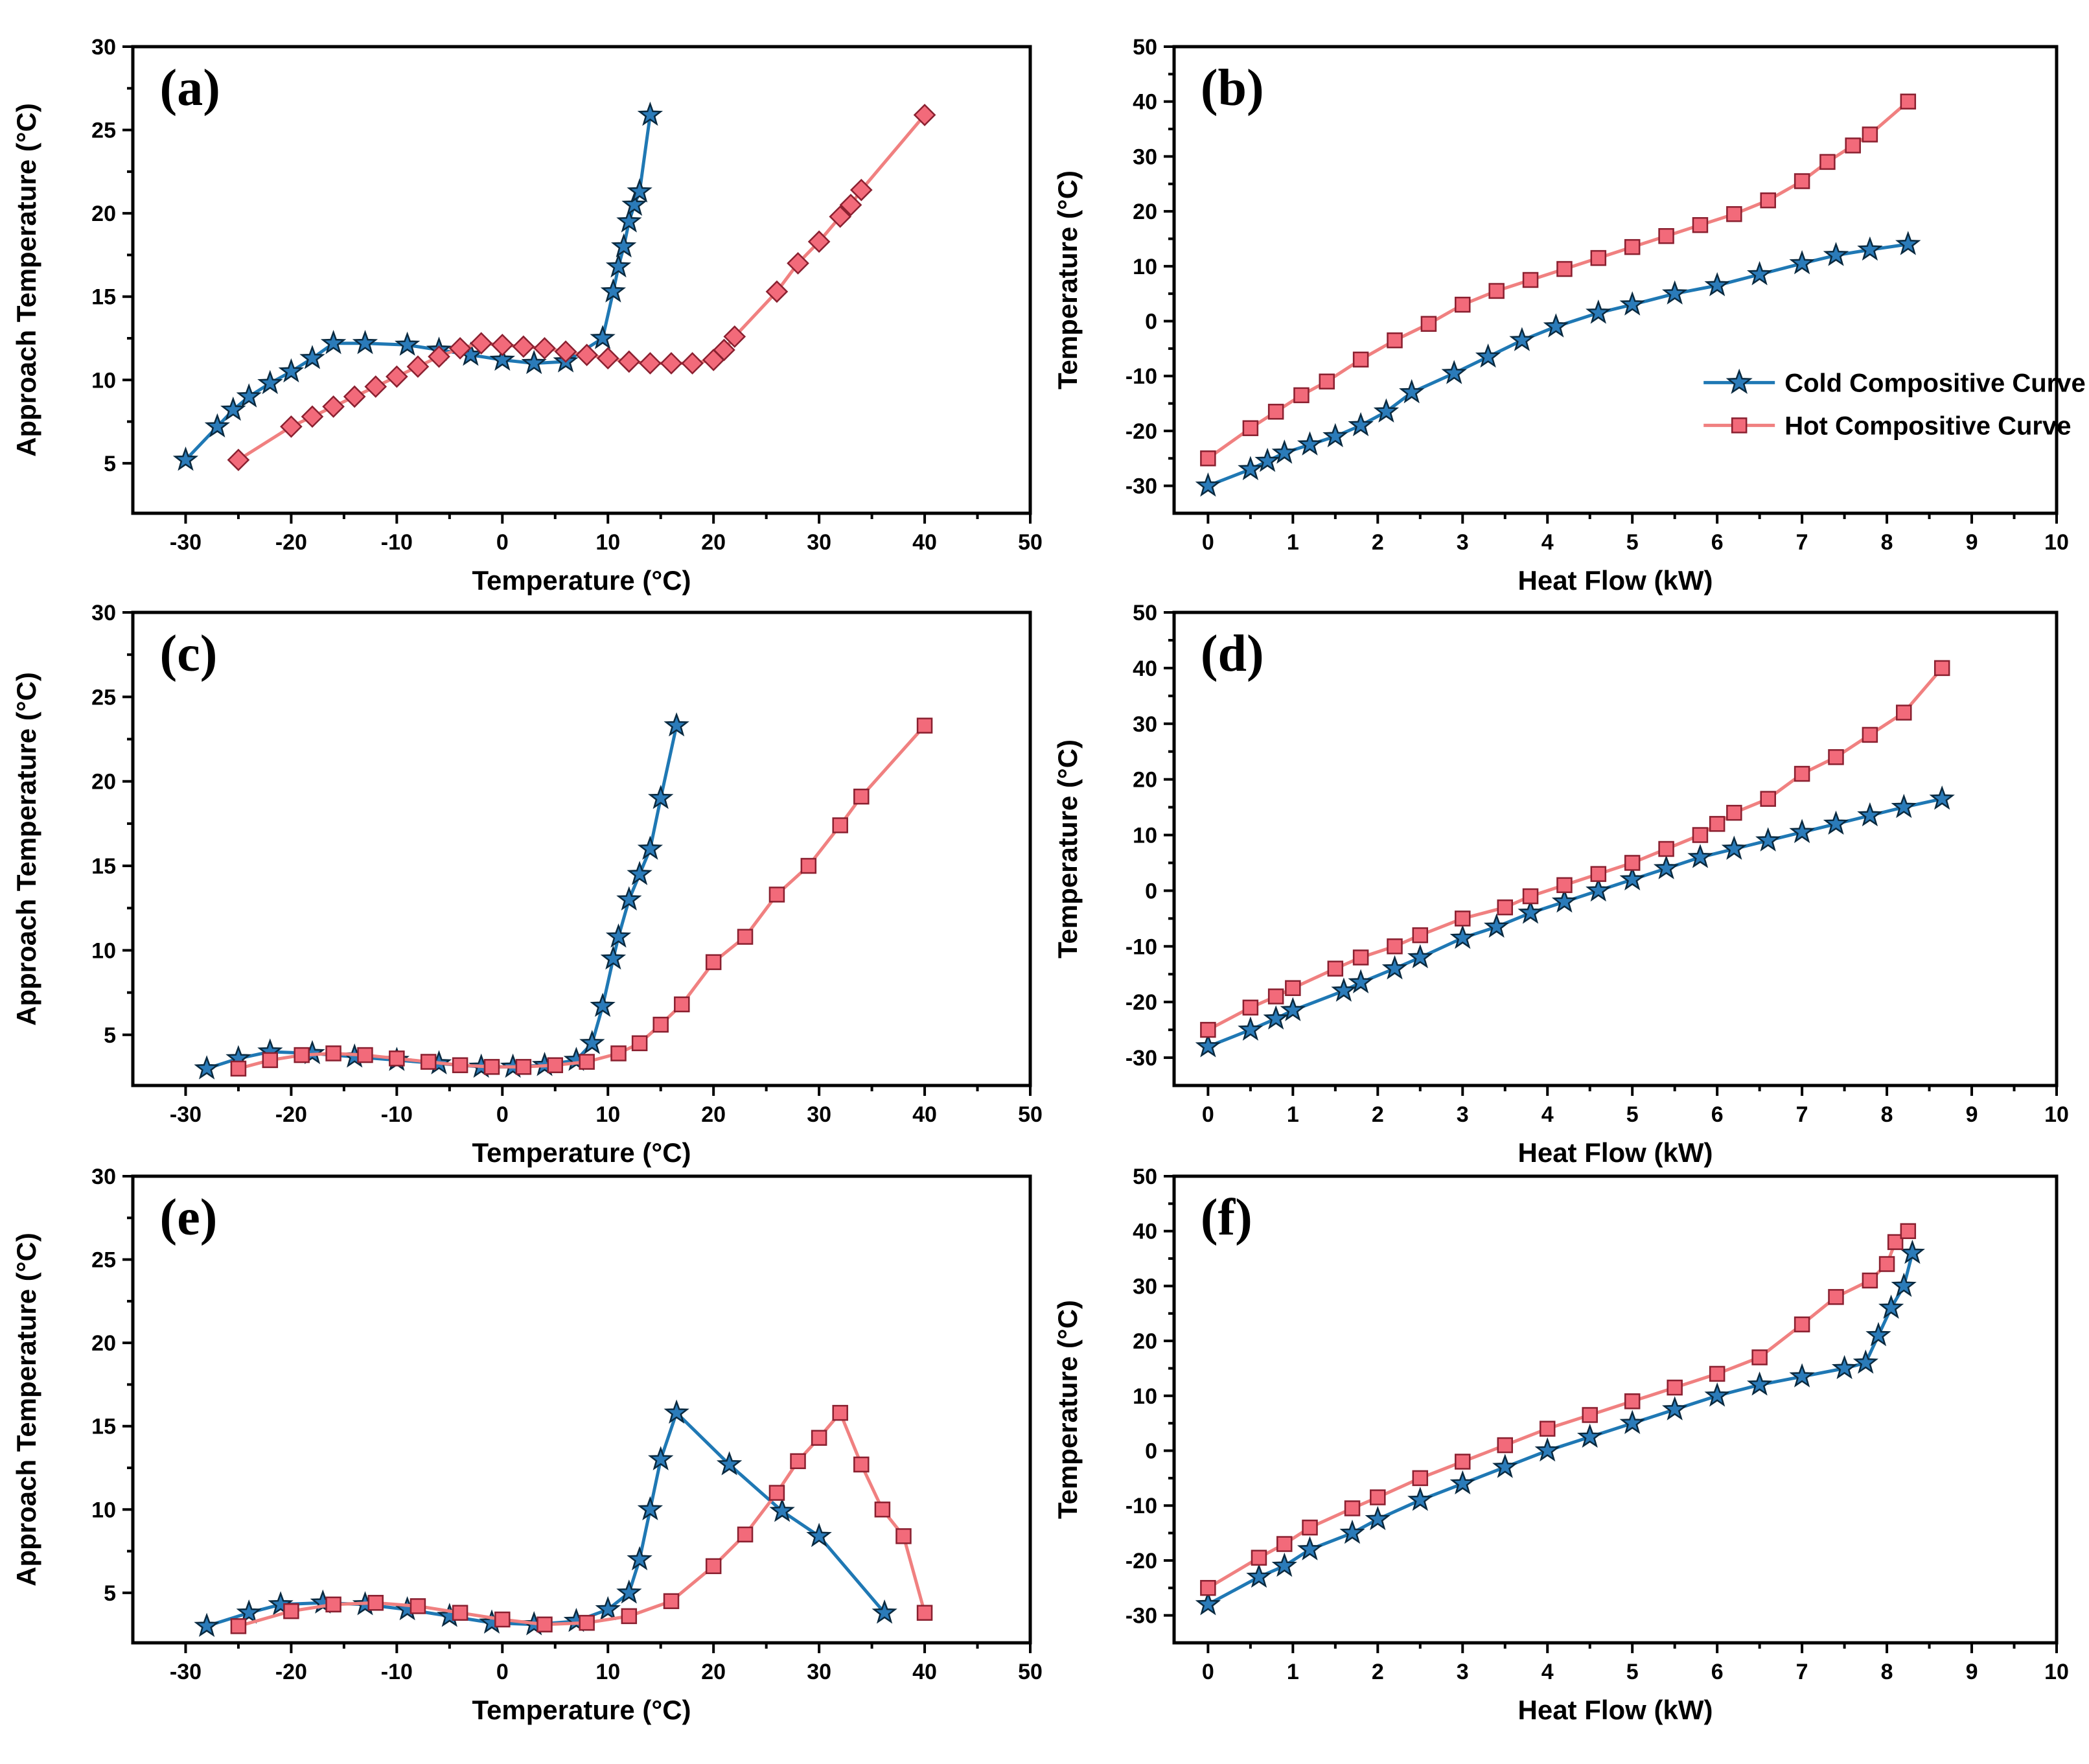 This screenshot has width=2089, height=1764. What do you see at coordinates (1145, 1341) in the screenshot?
I see `y-tick-label: 20` at bounding box center [1145, 1341].